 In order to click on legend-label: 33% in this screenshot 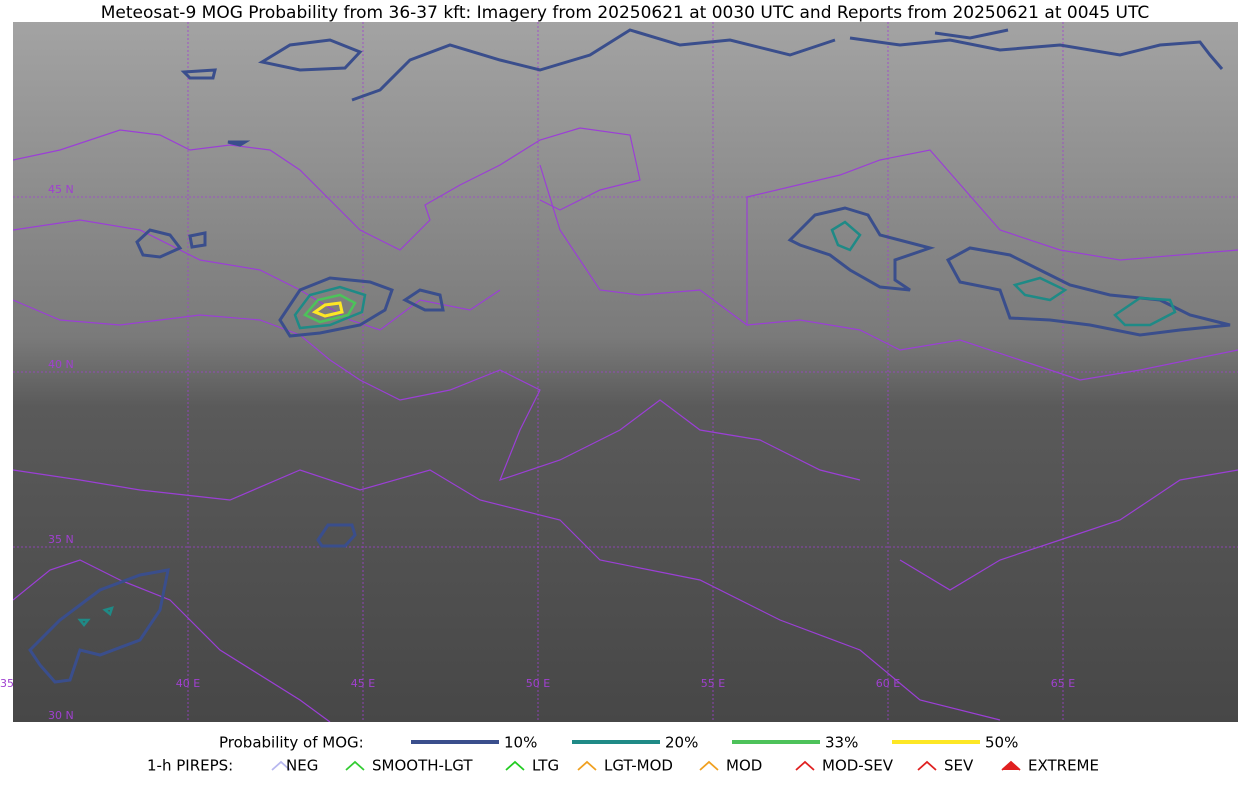, I will do `click(841, 743)`.